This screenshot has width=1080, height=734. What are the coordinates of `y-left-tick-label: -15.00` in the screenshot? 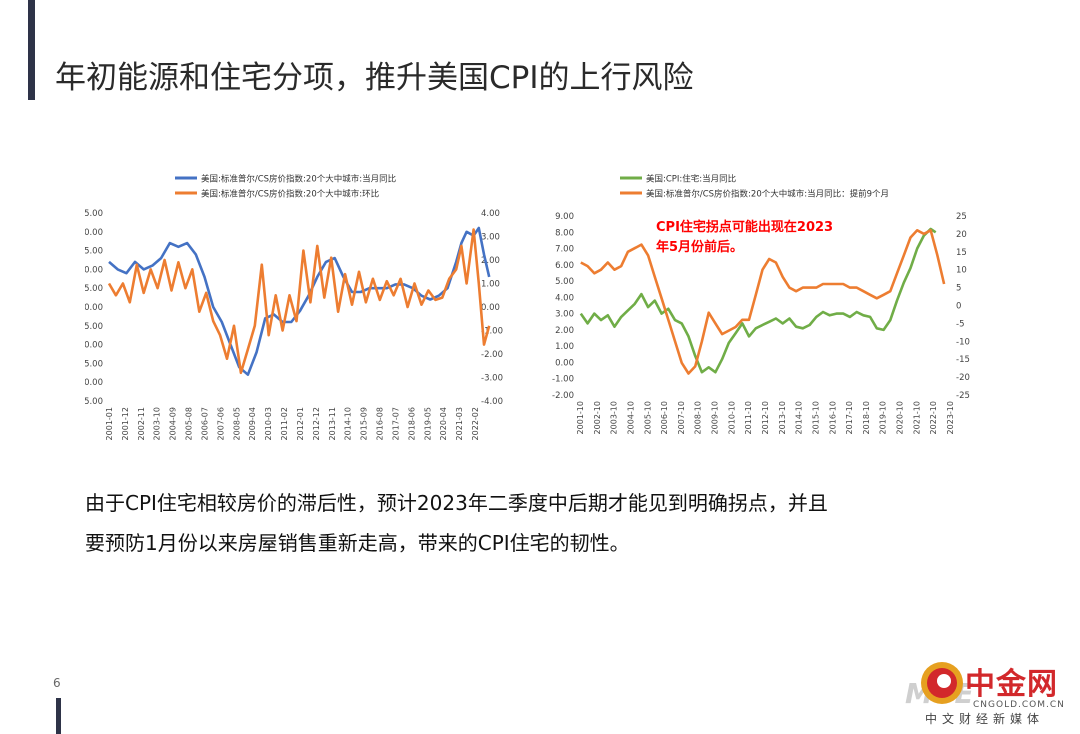 It's located at (94, 364).